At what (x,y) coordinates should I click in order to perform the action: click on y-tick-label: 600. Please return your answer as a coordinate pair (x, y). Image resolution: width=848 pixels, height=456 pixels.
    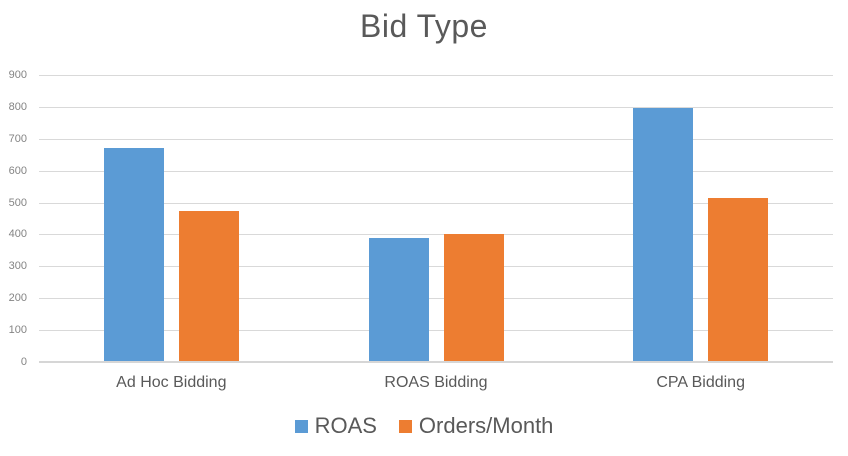
    Looking at the image, I should click on (17, 170).